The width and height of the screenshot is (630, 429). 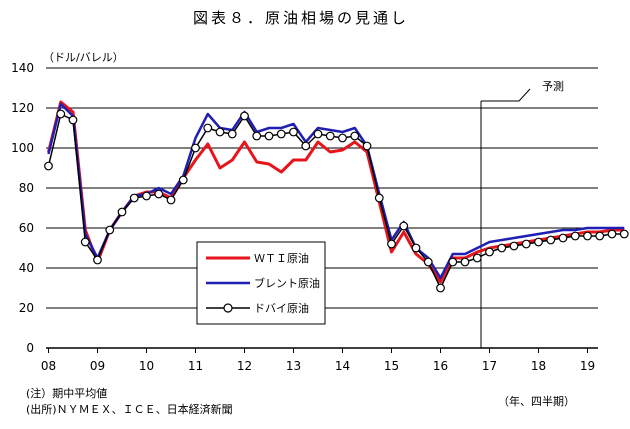 I want to click on y-tick-label: 140, so click(x=22, y=68).